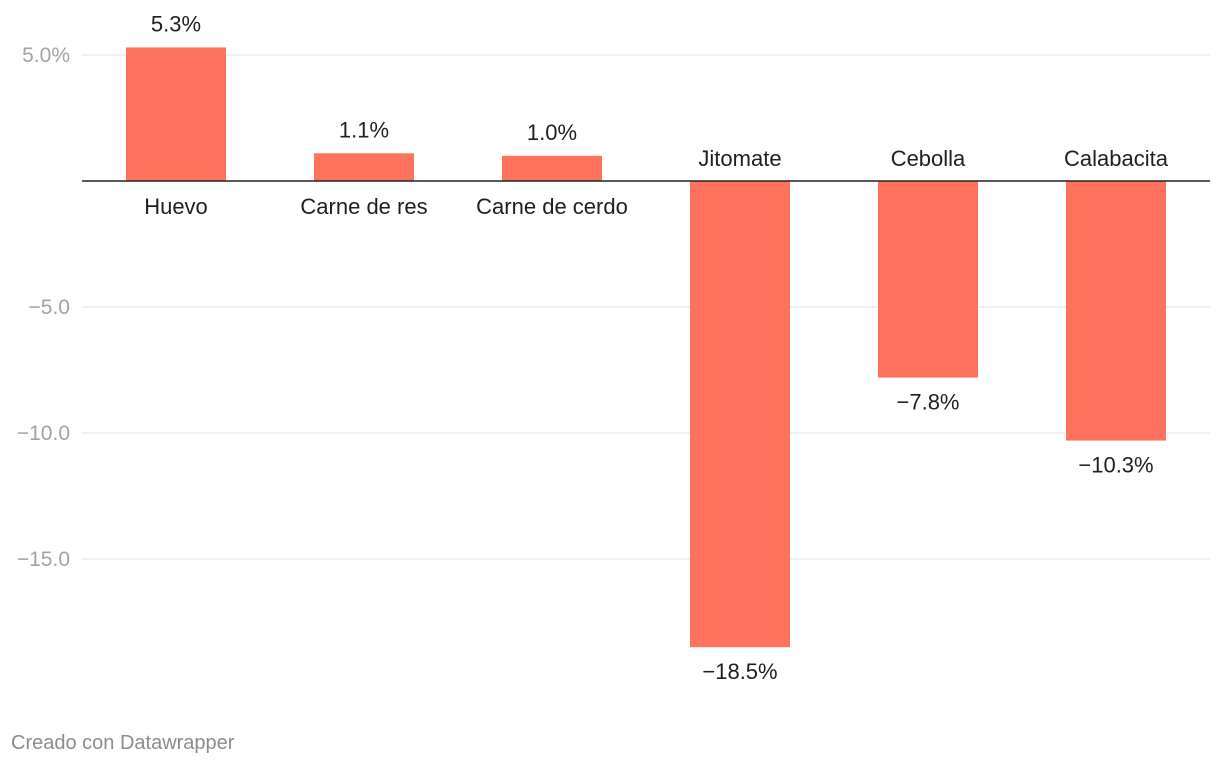 The image size is (1220, 768). What do you see at coordinates (176, 206) in the screenshot?
I see `category-label: Huevo` at bounding box center [176, 206].